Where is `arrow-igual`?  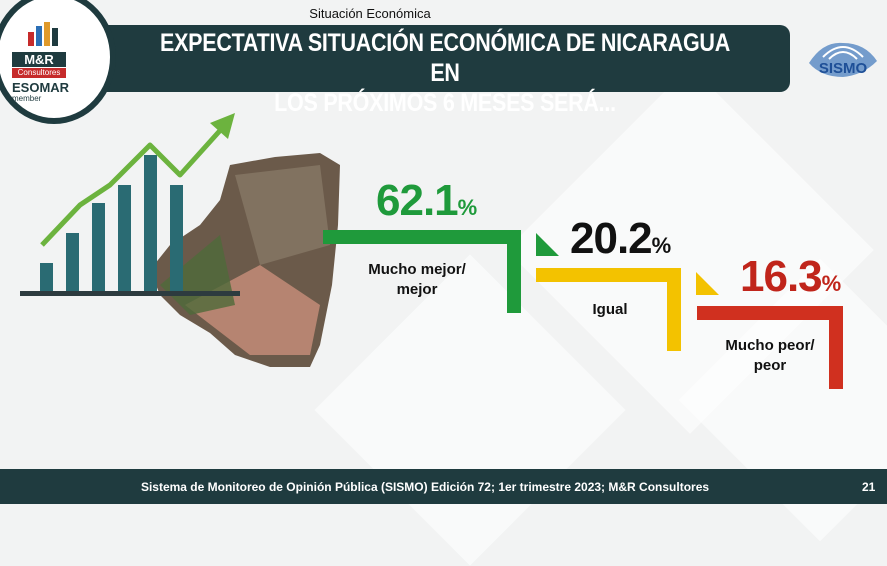 arrow-igual is located at coordinates (627, 309).